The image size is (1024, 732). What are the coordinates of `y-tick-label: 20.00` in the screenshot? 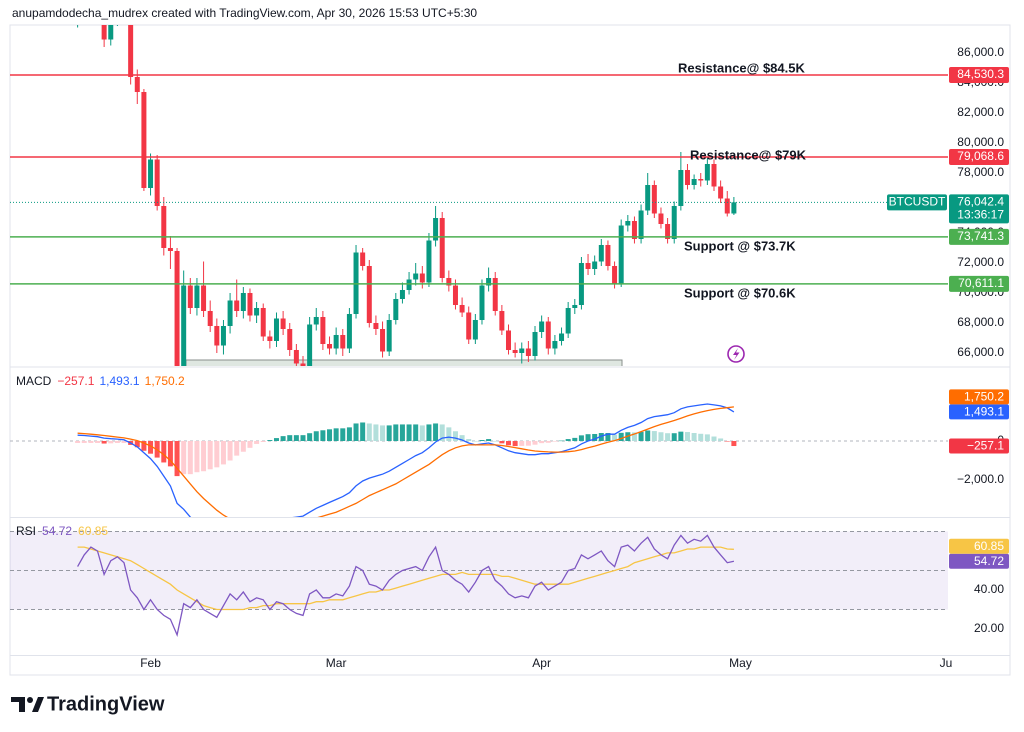 It's located at (989, 628).